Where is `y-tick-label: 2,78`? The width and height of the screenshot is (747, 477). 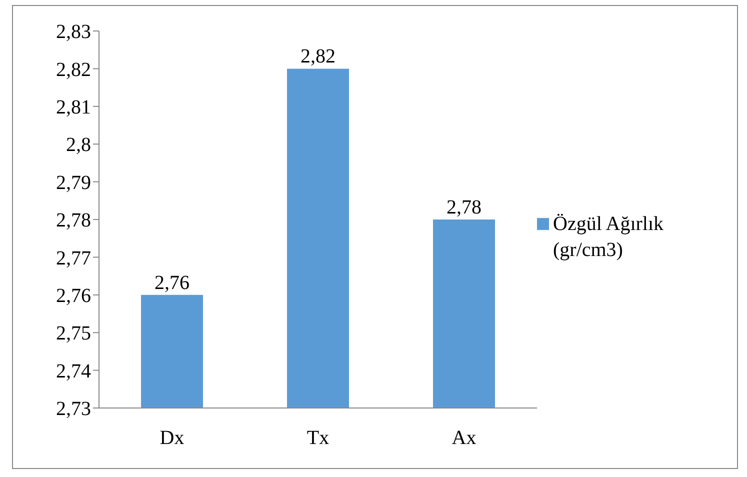 y-tick-label: 2,78 is located at coordinates (73, 221).